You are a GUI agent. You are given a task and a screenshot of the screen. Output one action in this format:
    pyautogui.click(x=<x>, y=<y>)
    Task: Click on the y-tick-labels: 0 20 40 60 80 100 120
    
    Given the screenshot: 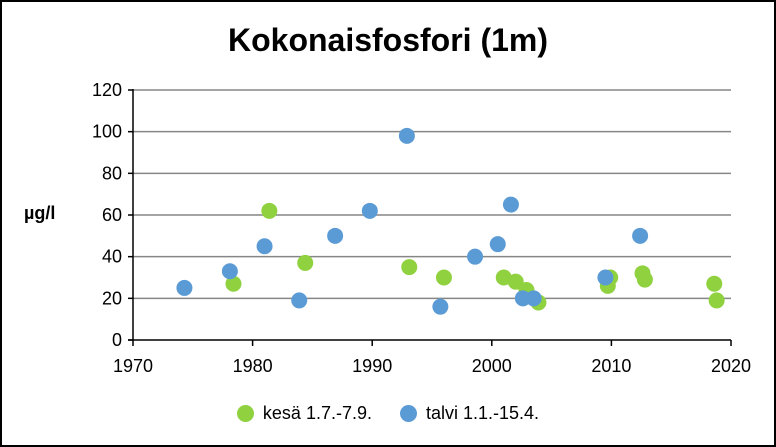 What is the action you would take?
    pyautogui.click(x=107, y=215)
    